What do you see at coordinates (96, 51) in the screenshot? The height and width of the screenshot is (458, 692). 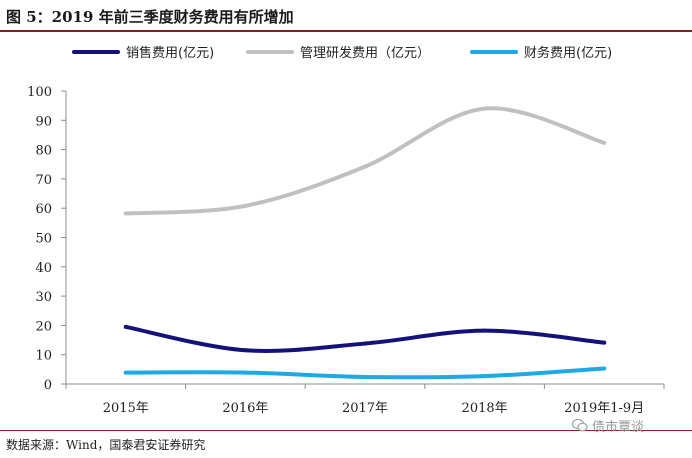 I see `legend-swatch-sales` at bounding box center [96, 51].